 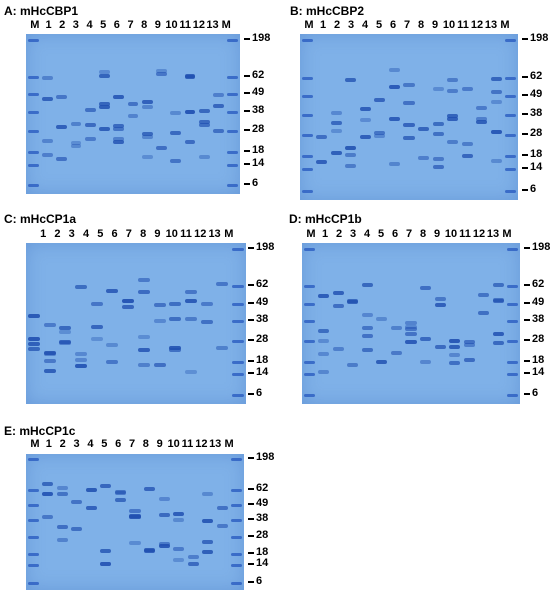 What do you see at coordinates (262, 534) in the screenshot?
I see `marker-label: 28` at bounding box center [262, 534].